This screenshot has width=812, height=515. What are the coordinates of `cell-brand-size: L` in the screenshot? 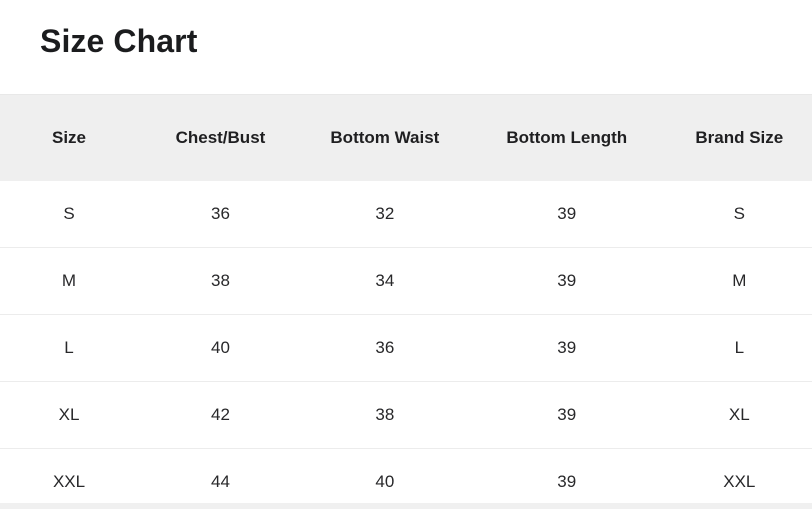 It's located at (739, 348).